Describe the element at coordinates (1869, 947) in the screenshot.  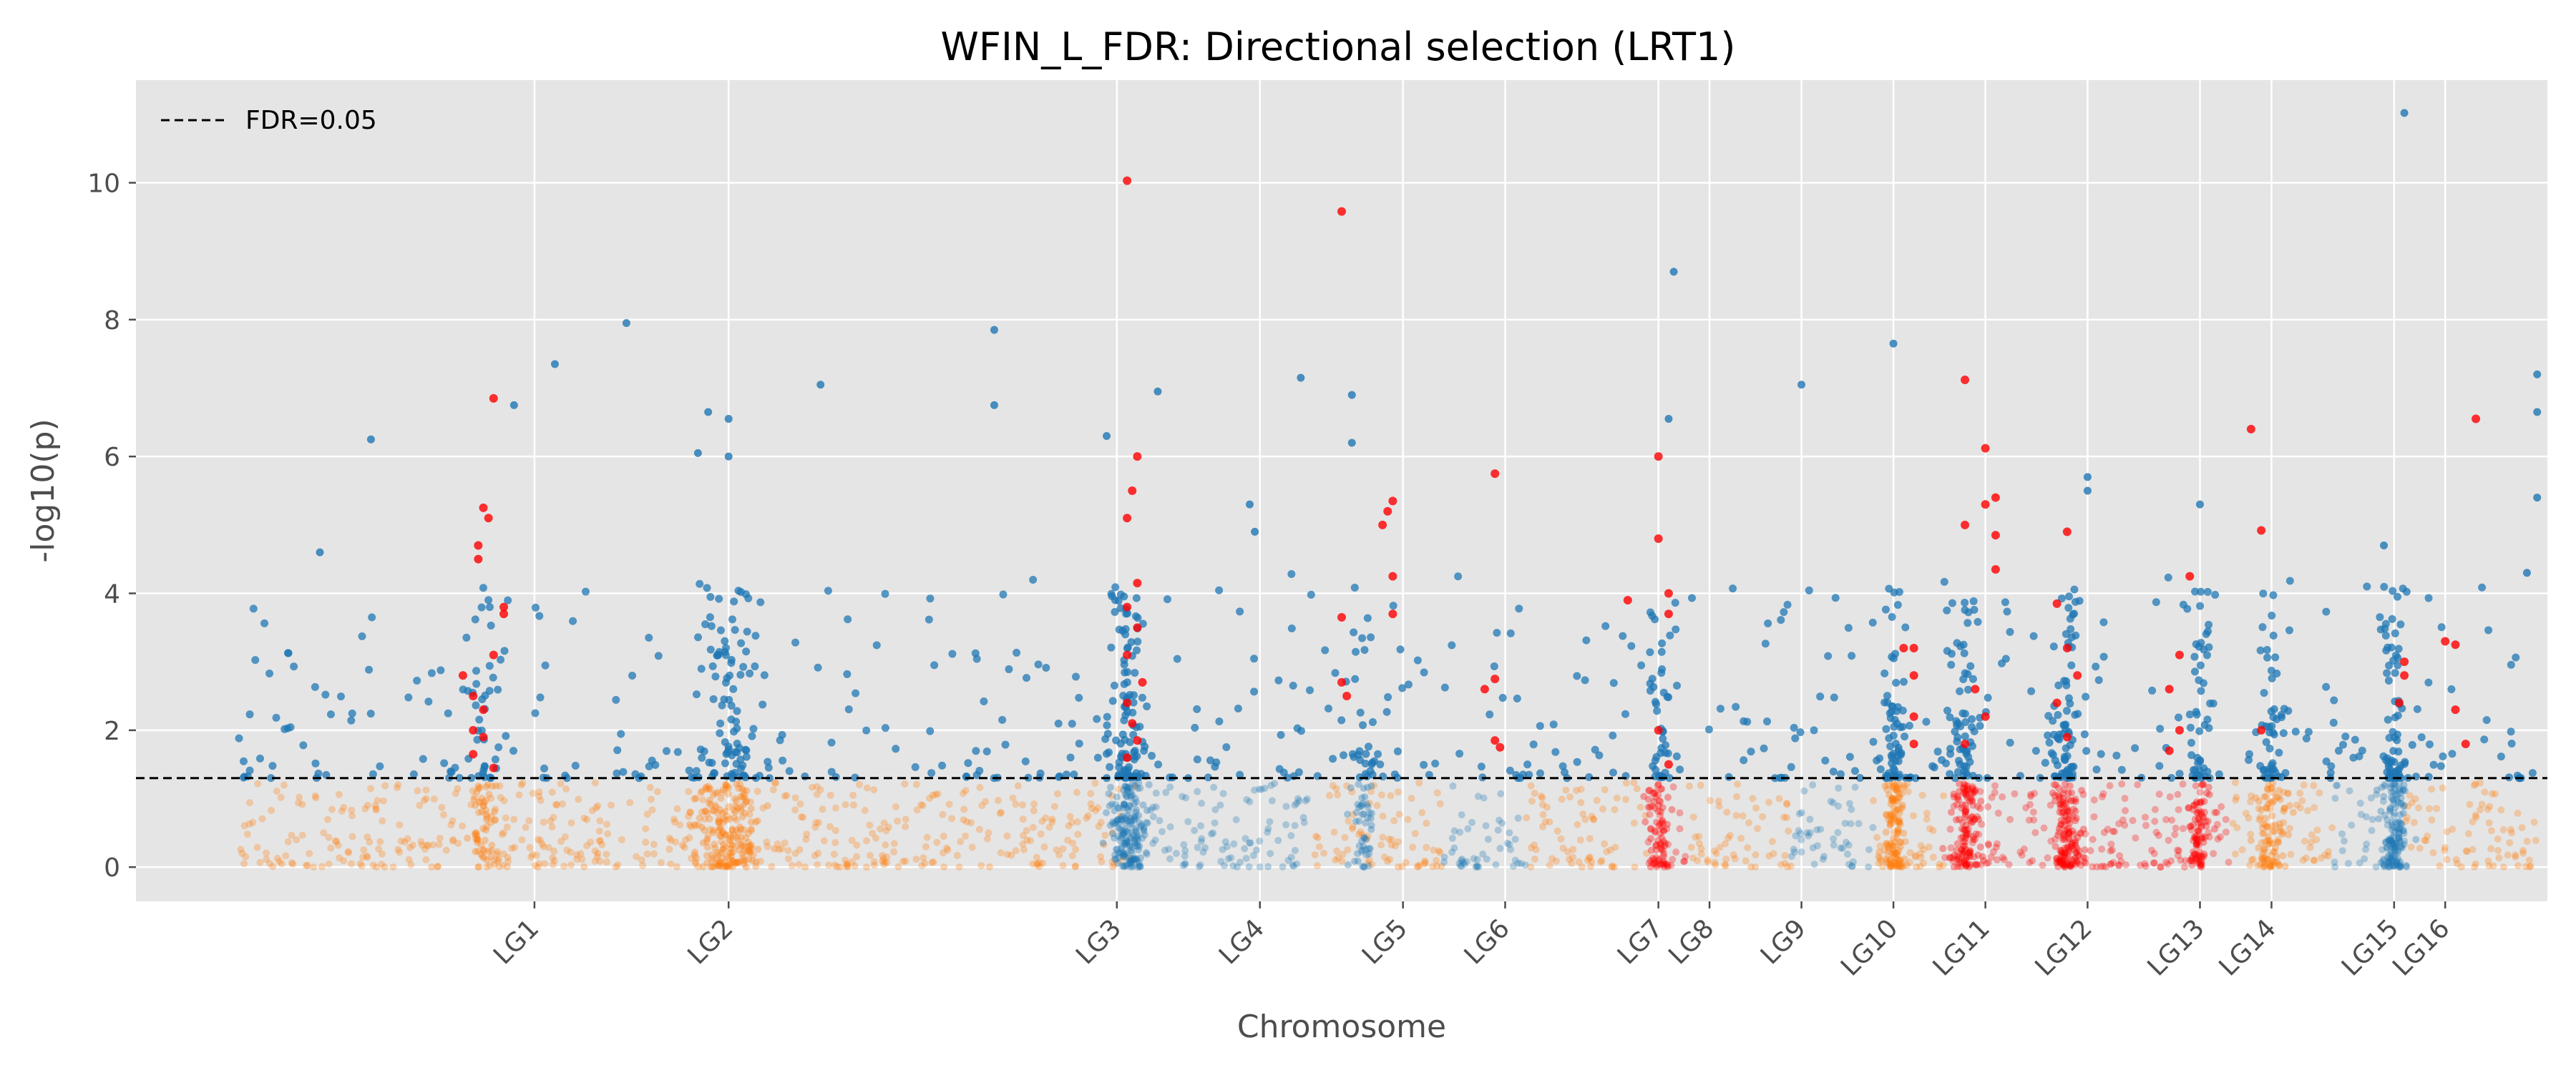
I see `x-tick-label: LG10` at that location.